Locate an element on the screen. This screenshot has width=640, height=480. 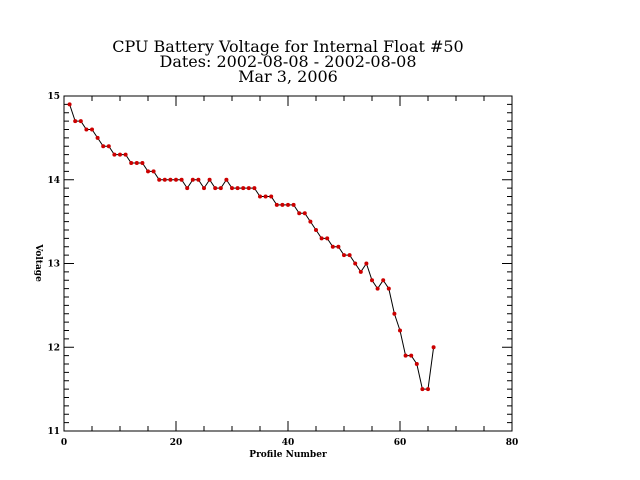
y-axis-label: Voltage is located at coordinates (38, 262).